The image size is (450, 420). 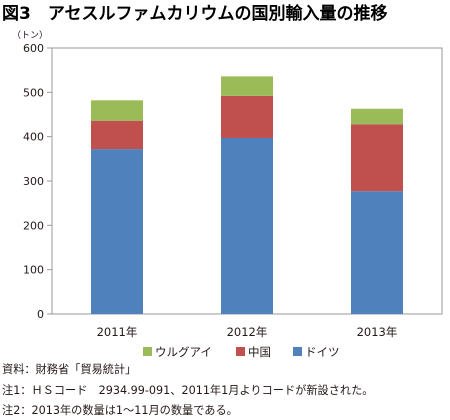 I want to click on chart-title: 図3 アセスルファムカリウムの国別輸入量の推移, so click(x=195, y=13).